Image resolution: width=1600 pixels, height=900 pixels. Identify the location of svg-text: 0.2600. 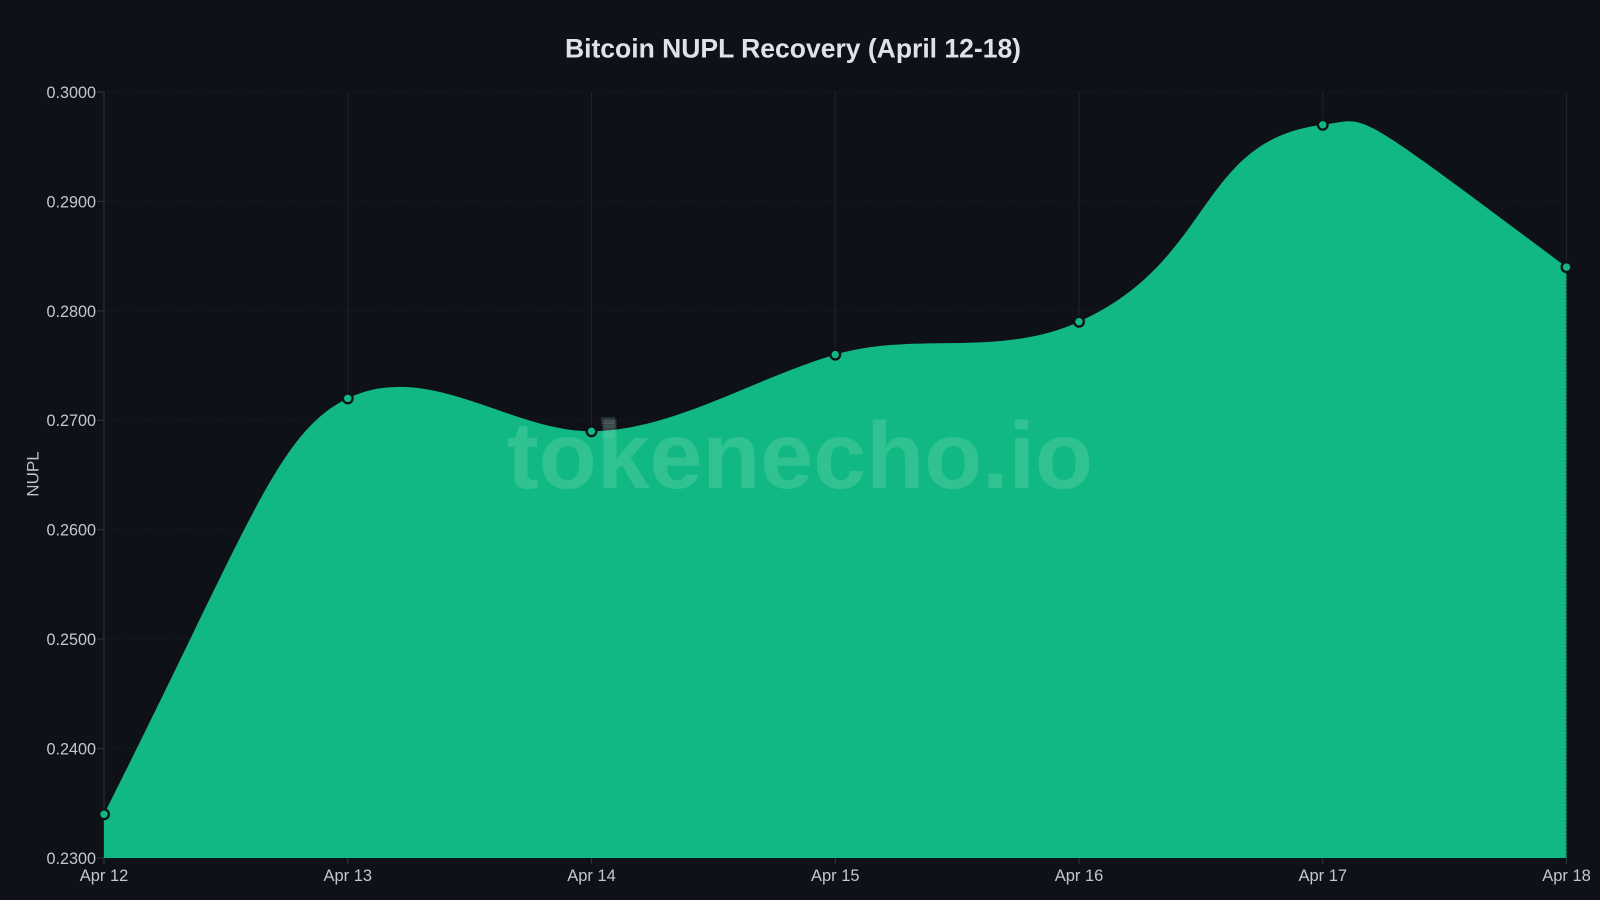
(71, 531).